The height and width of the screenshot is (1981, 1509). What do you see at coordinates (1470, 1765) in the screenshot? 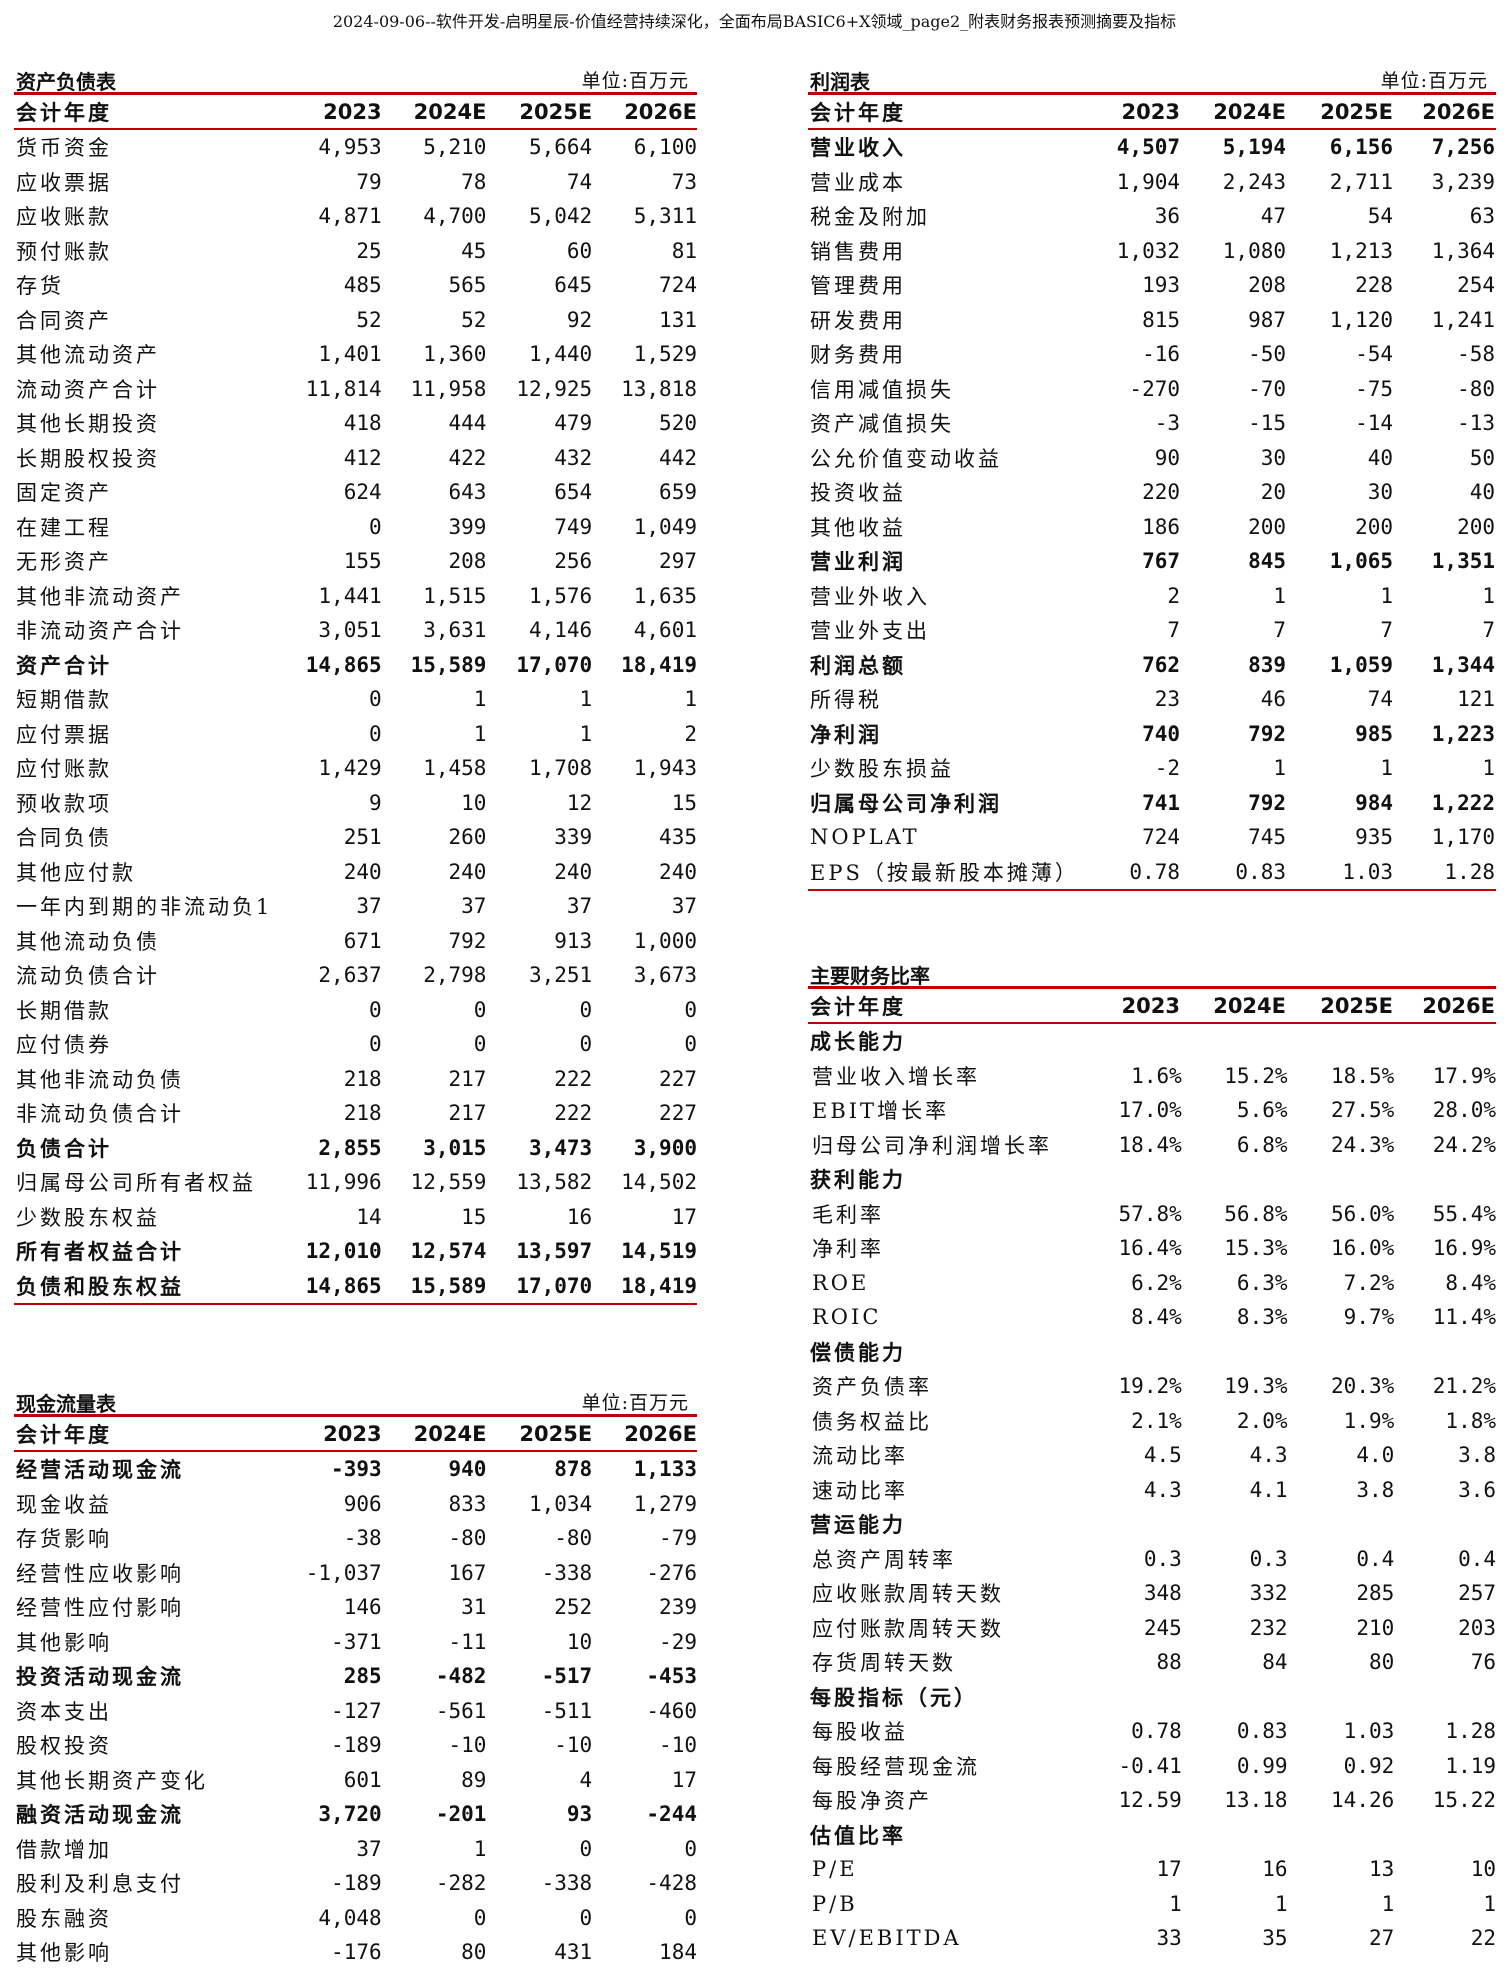
I see `table-cell: 1.19` at bounding box center [1470, 1765].